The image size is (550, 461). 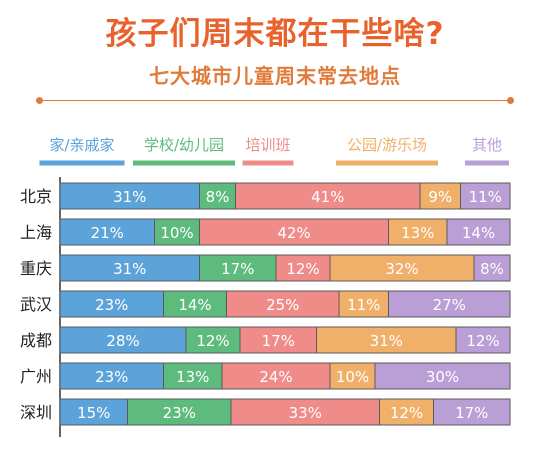 What do you see at coordinates (36, 412) in the screenshot?
I see `category-label: 深圳` at bounding box center [36, 412].